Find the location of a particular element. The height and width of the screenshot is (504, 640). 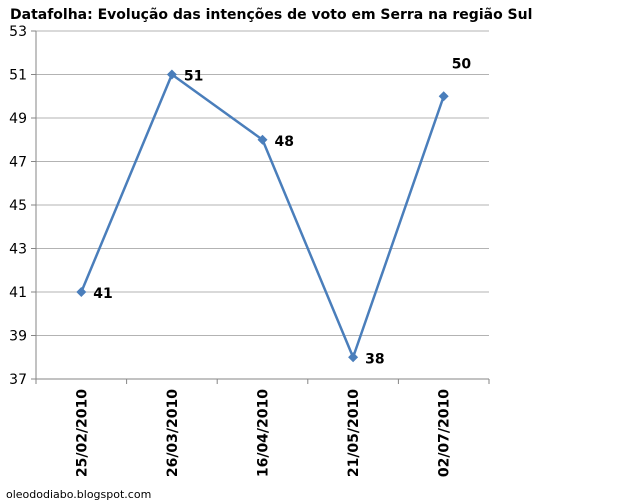

x-tick-label: 02/07/2010 is located at coordinates (445, 433).